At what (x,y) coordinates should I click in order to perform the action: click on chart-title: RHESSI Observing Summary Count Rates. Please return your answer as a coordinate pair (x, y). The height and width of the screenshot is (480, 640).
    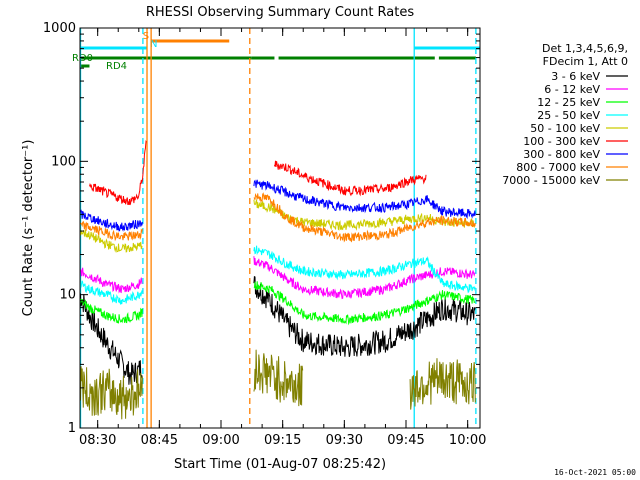
    Looking at the image, I should click on (280, 12).